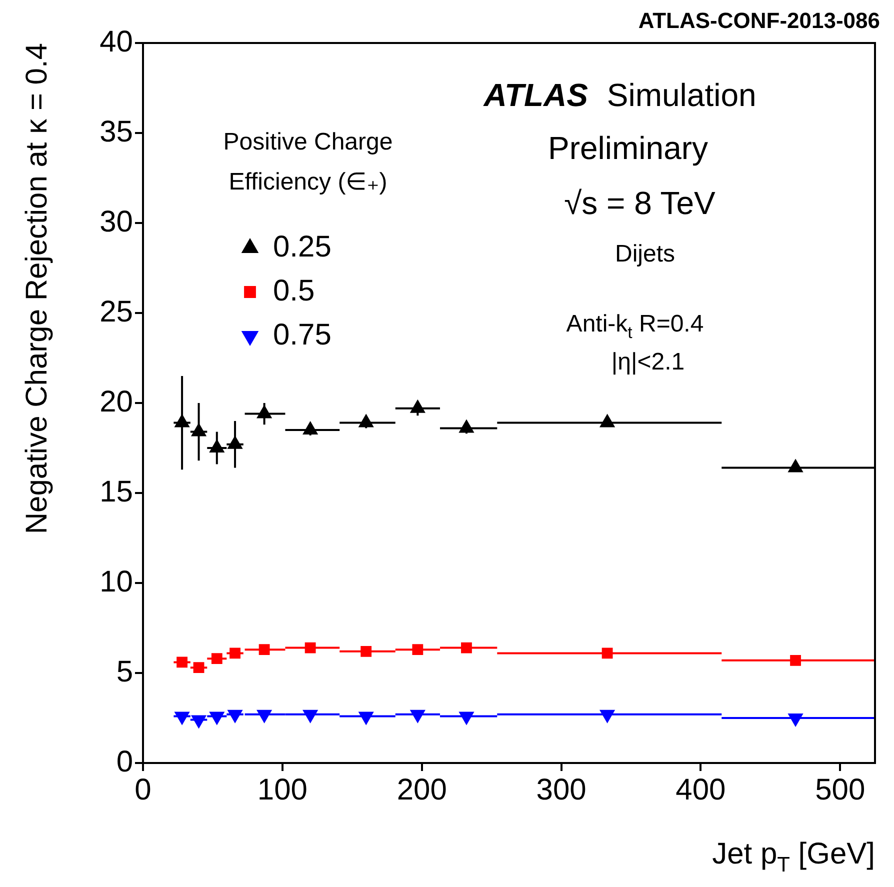 The width and height of the screenshot is (894, 887). I want to click on y-tick-label: 20, so click(116, 401).